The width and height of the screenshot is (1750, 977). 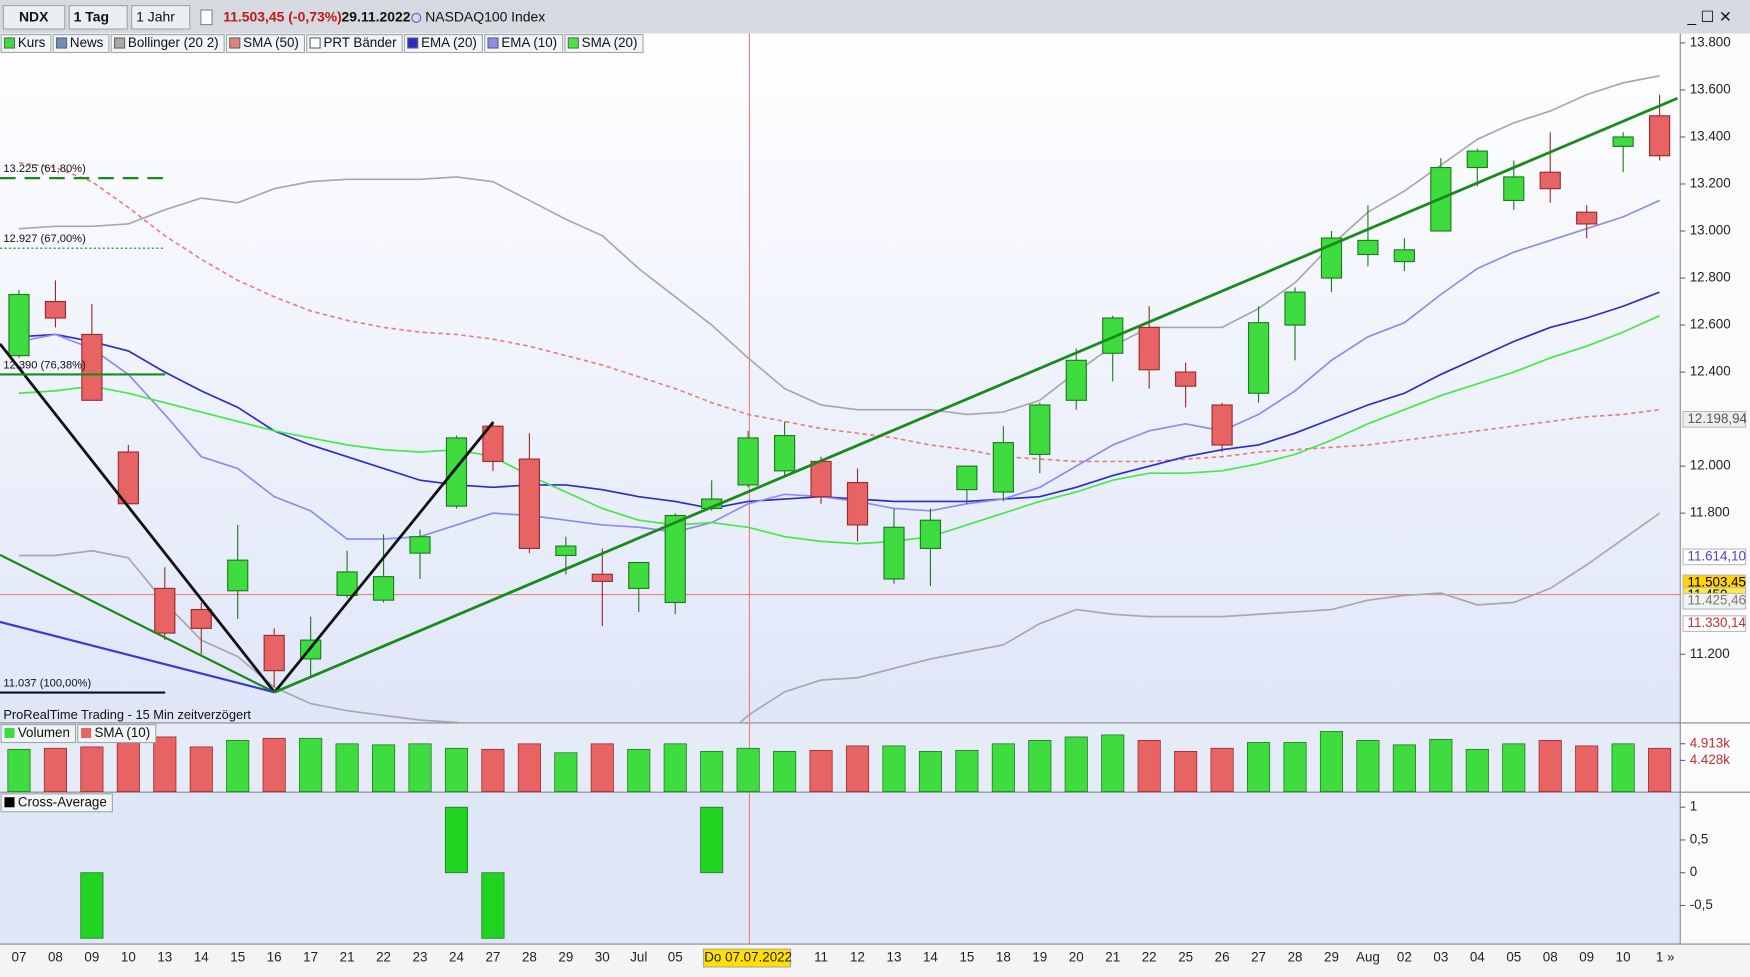 I want to click on legend-item: Bollinger (20 2), so click(x=167, y=44).